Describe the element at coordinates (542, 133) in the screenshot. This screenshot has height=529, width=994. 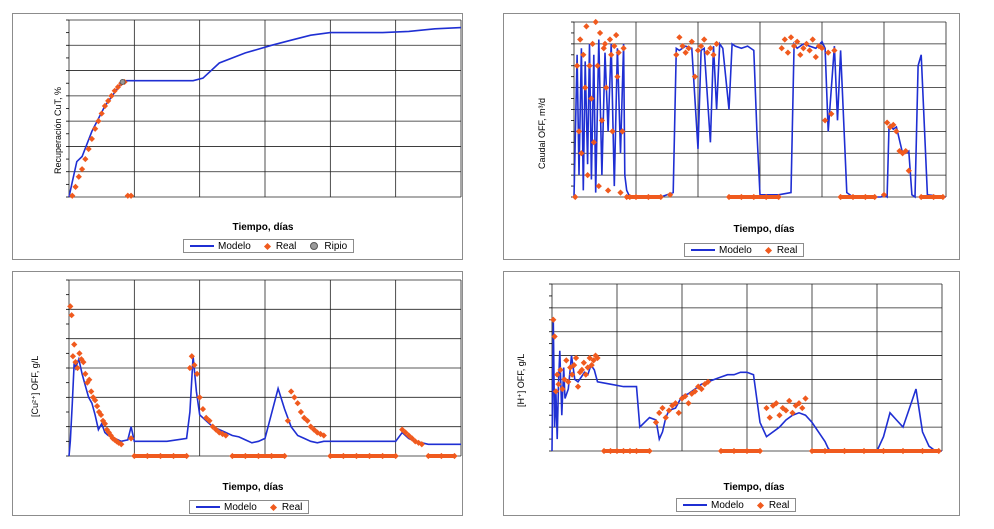
I see `y-axis-label: Caudal OFF, m³/d` at that location.